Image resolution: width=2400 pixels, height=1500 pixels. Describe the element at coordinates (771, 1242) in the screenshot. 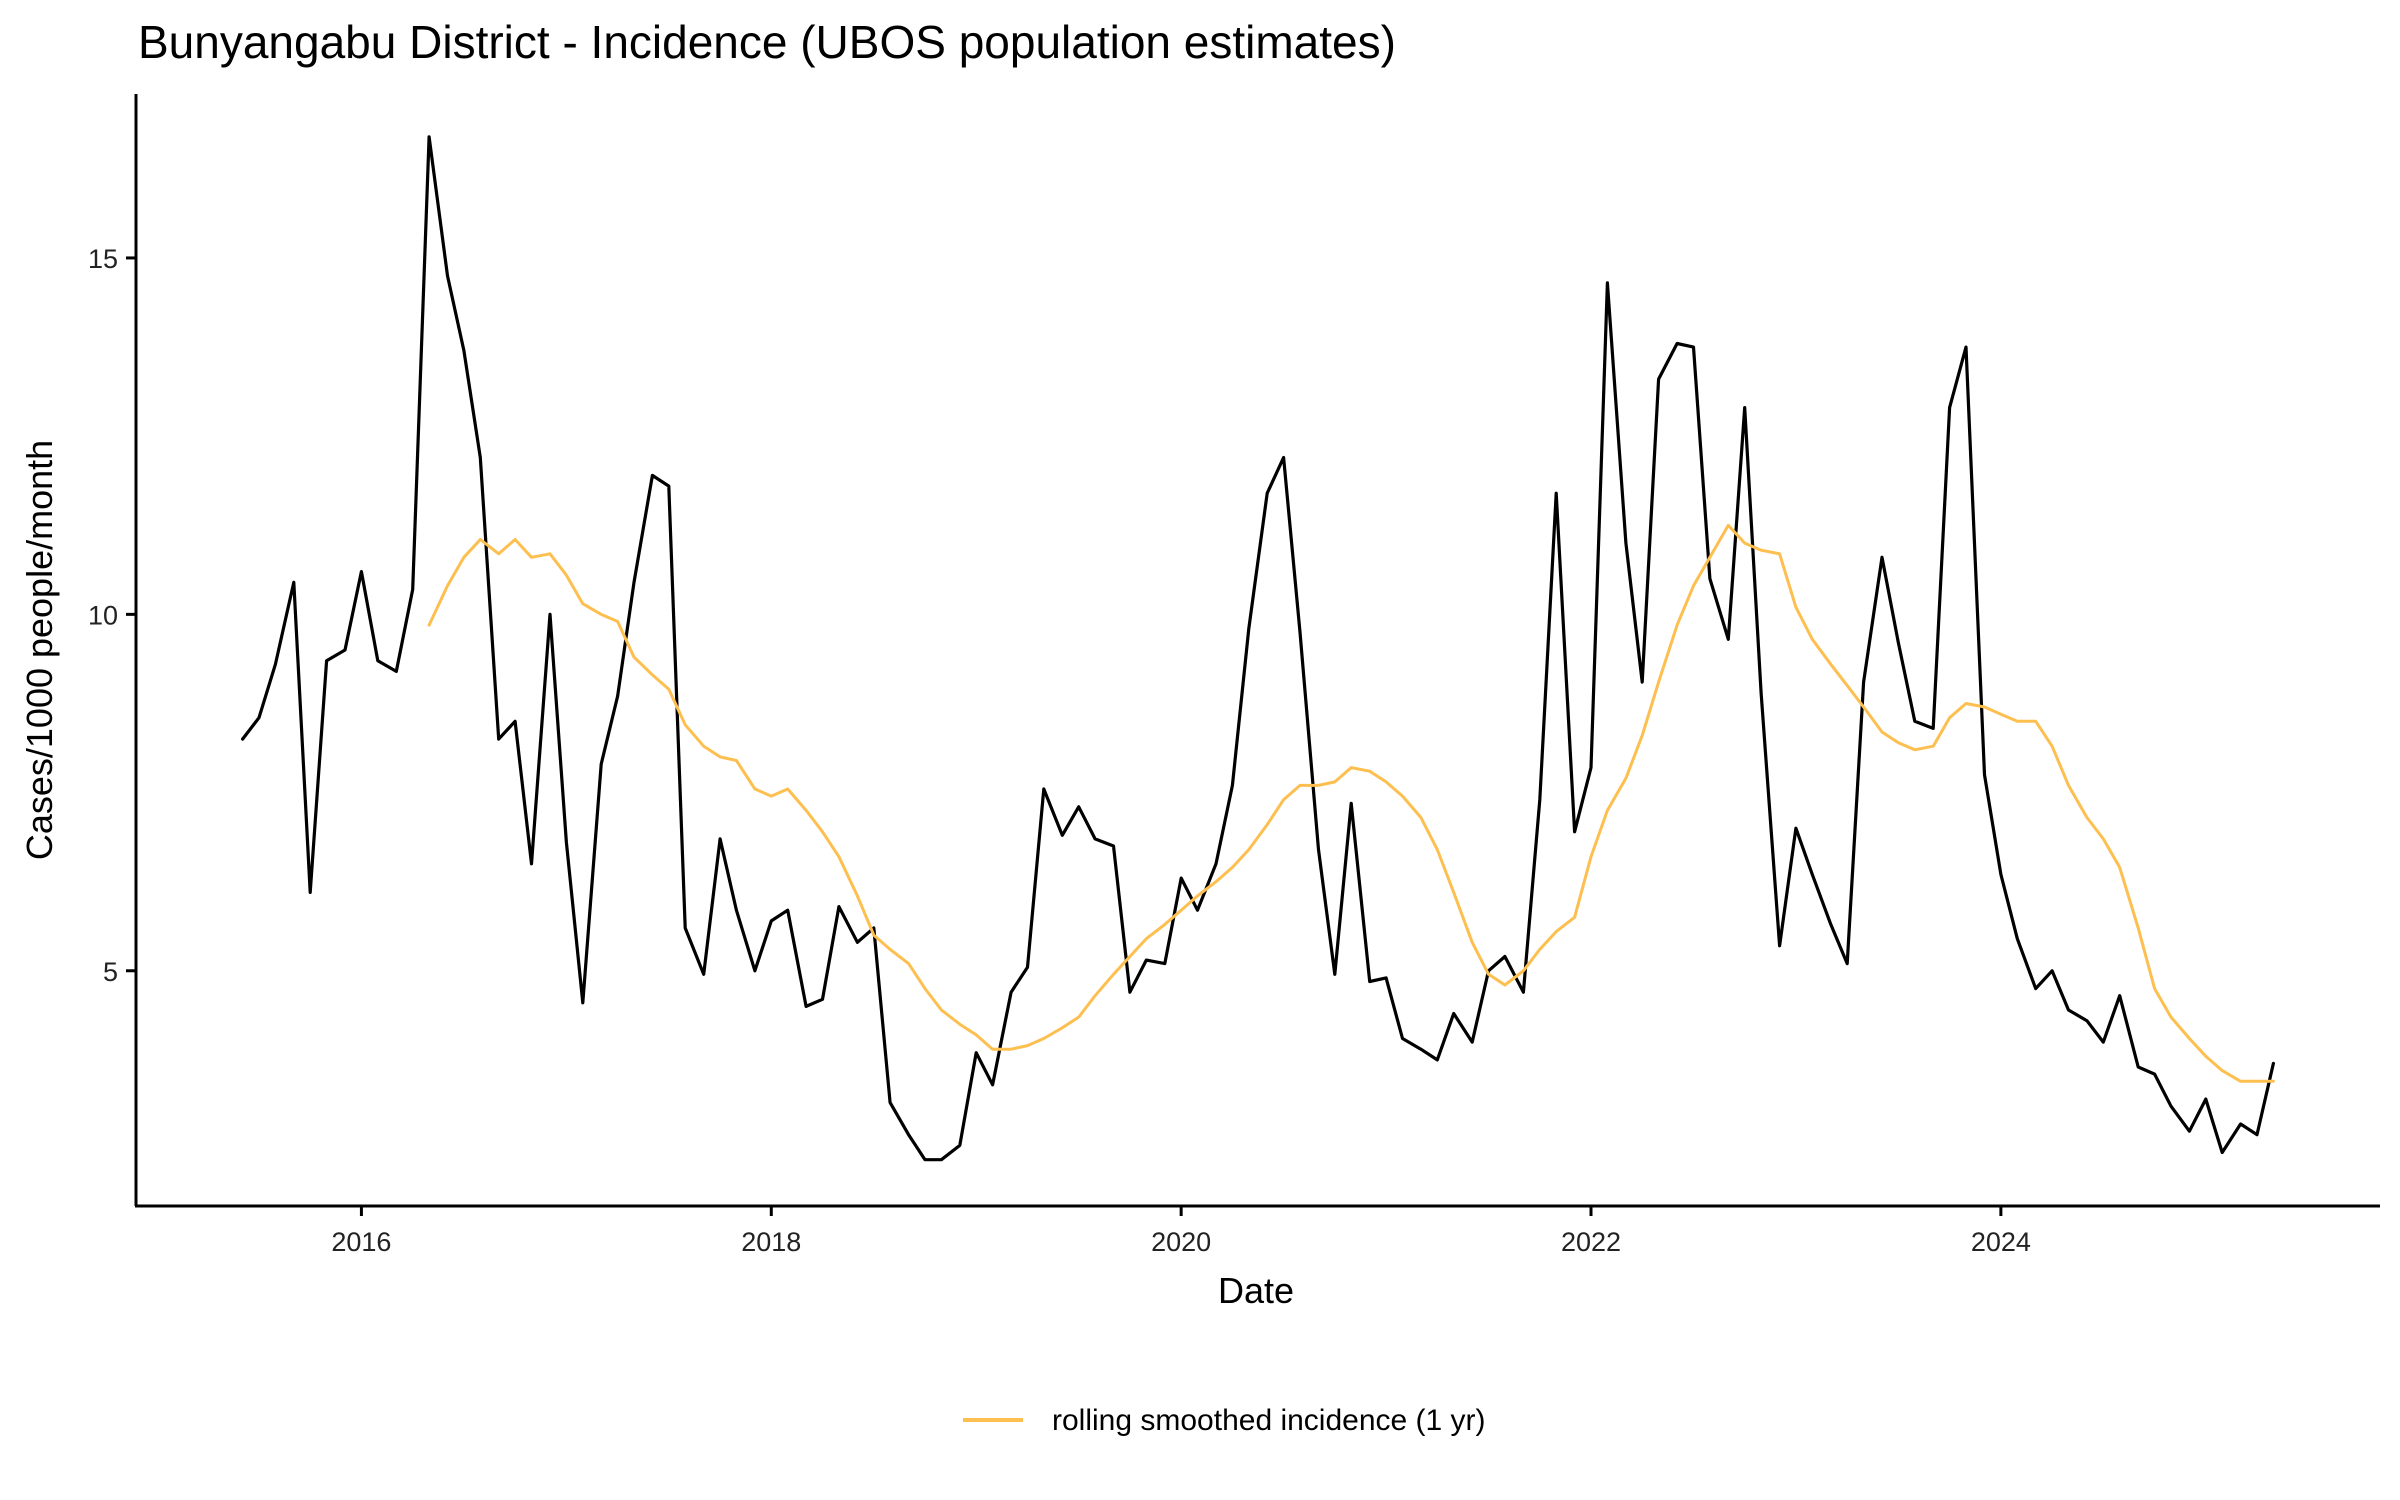

I see `x-tick-label: 2018` at that location.